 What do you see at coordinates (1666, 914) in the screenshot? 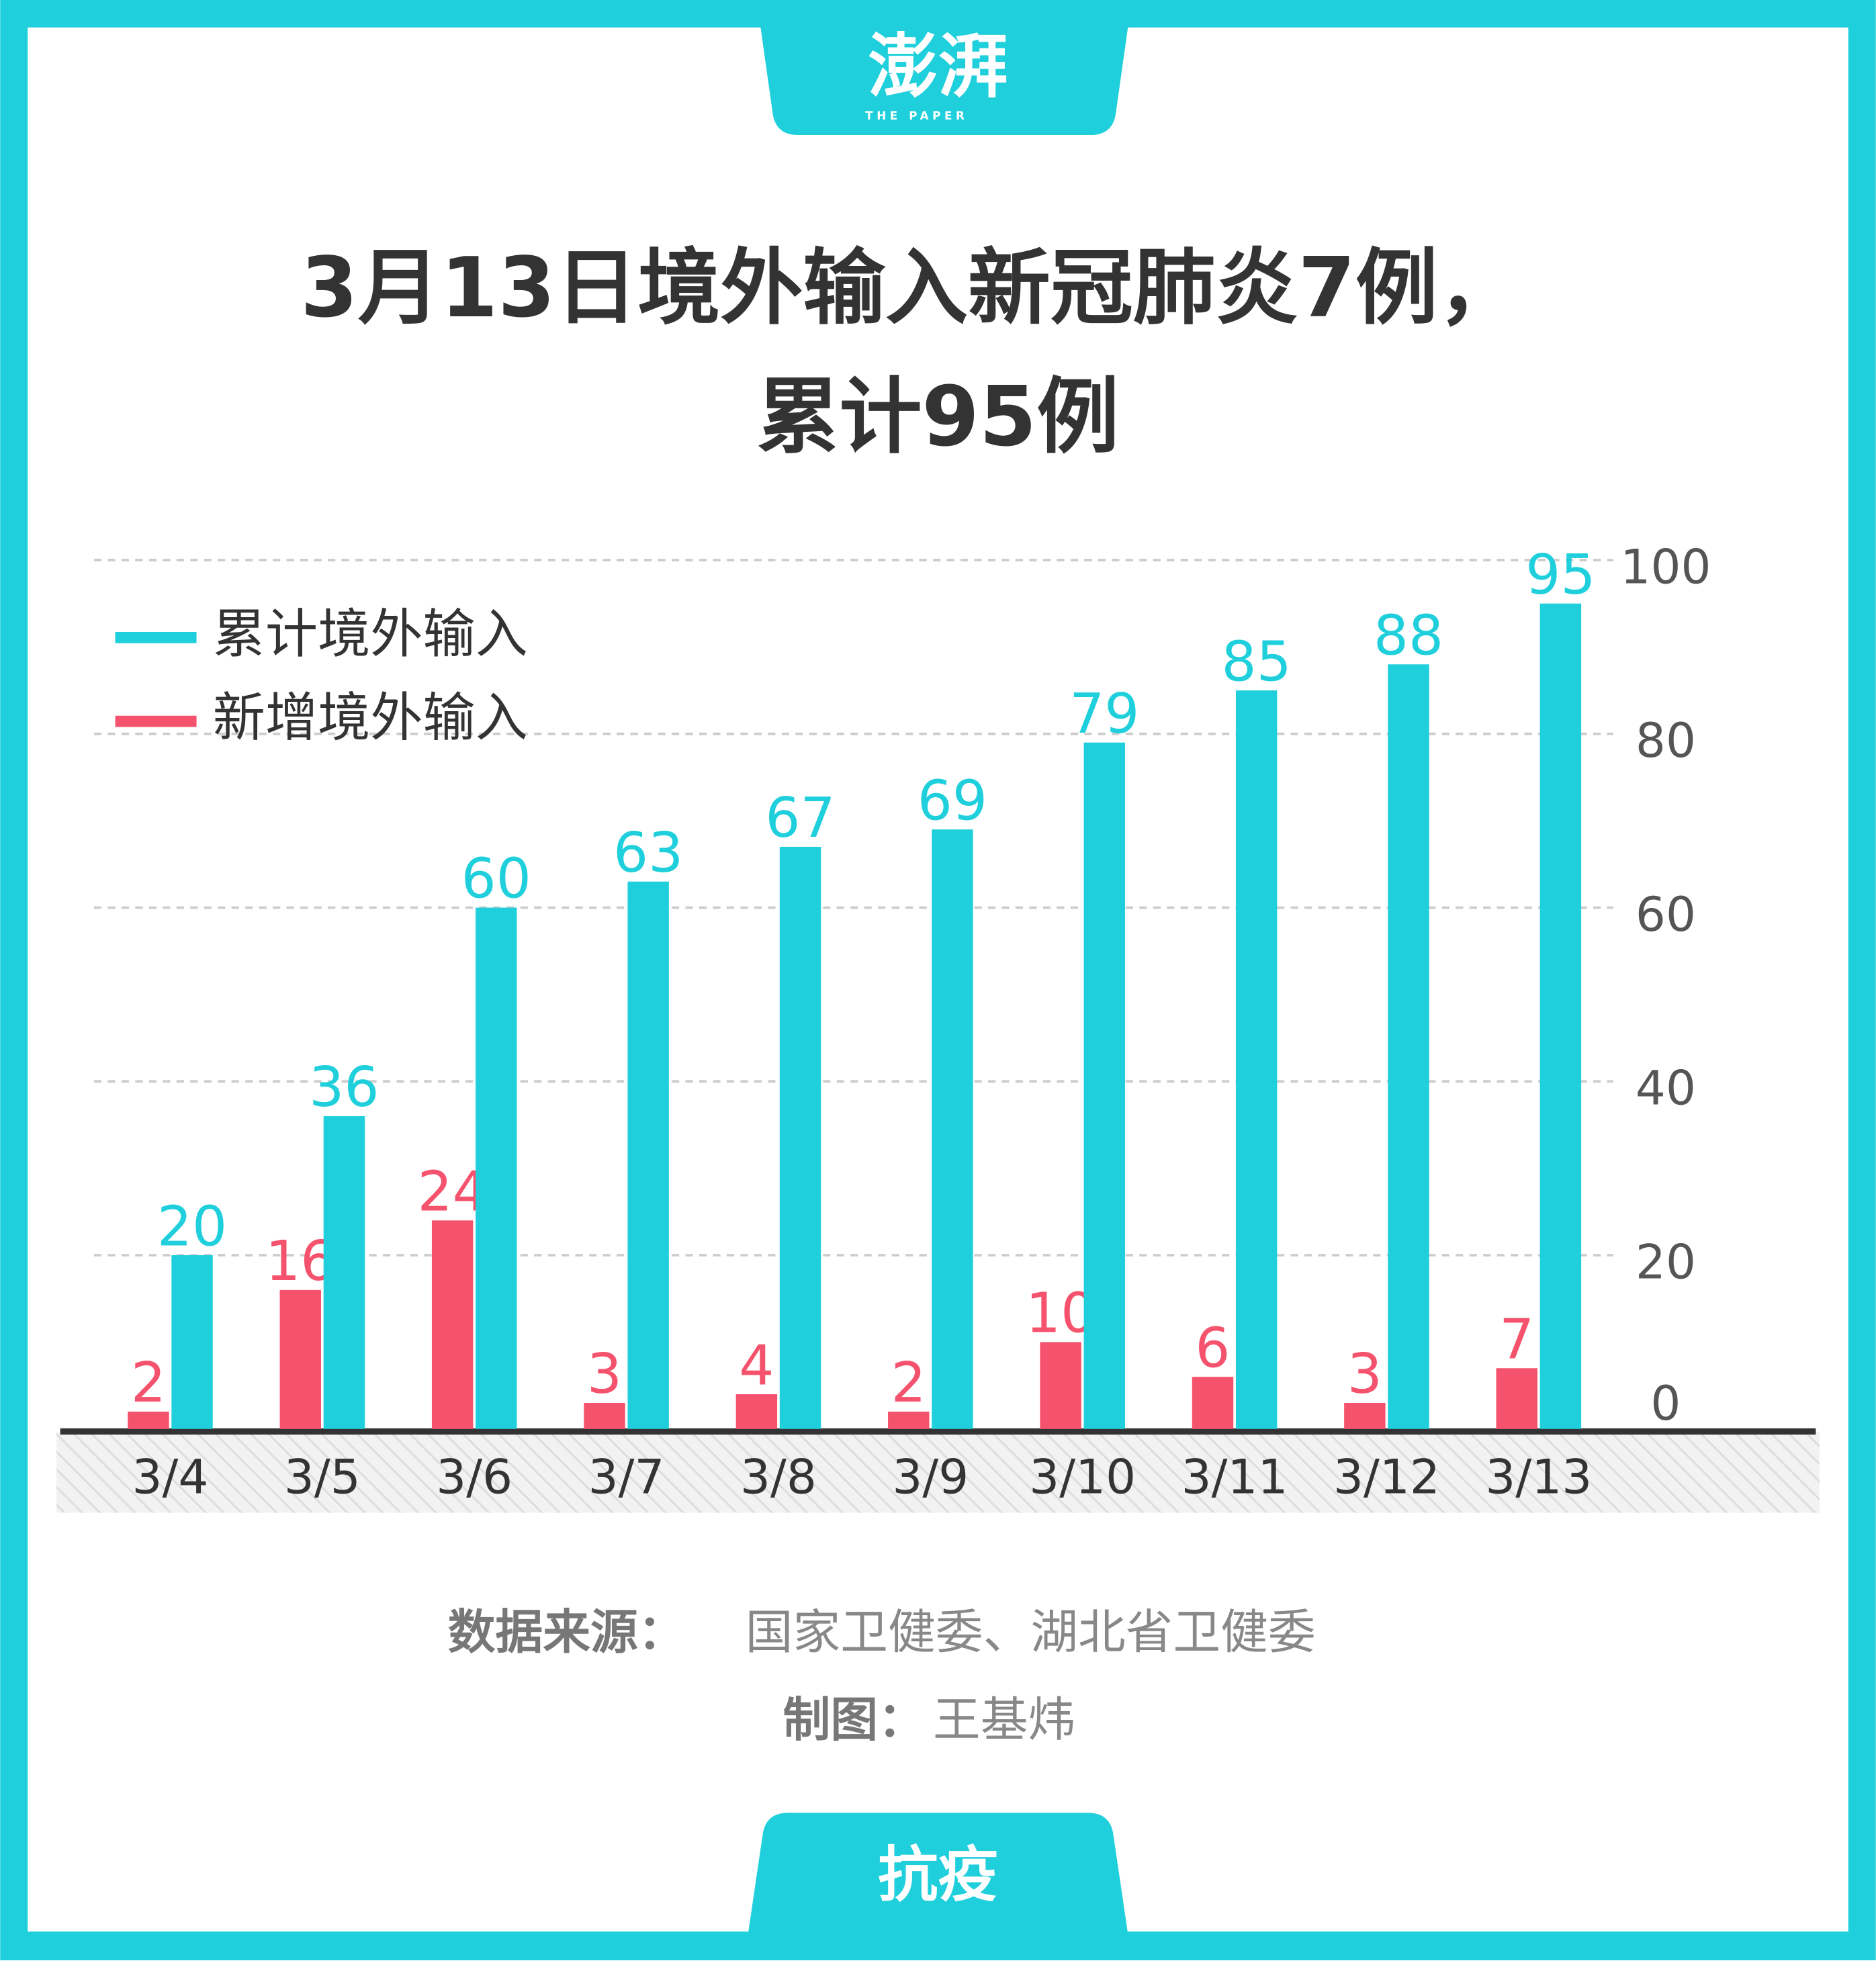
I see `y-tick-label: 60` at bounding box center [1666, 914].